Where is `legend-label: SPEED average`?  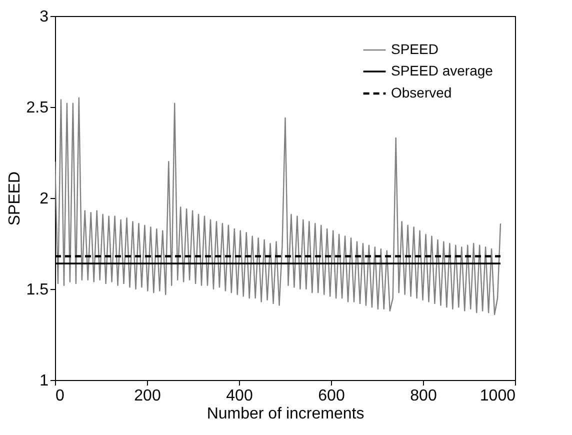
legend-label: SPEED average is located at coordinates (442, 70).